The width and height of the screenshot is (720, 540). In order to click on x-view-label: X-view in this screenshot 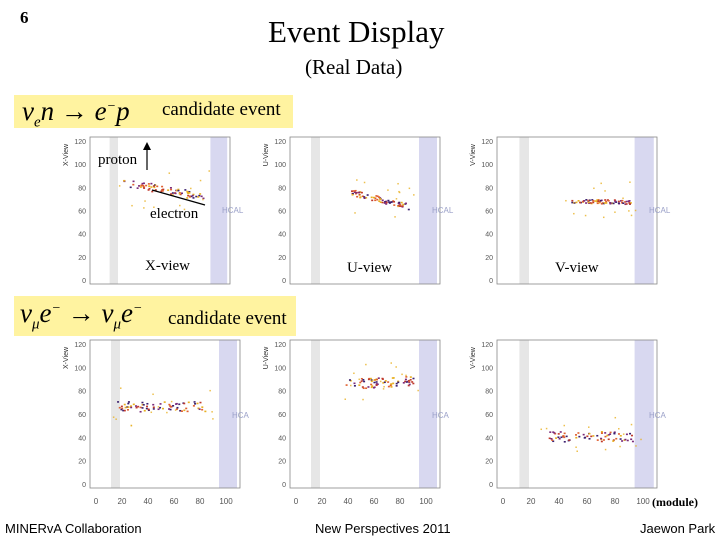, I will do `click(167, 266)`.